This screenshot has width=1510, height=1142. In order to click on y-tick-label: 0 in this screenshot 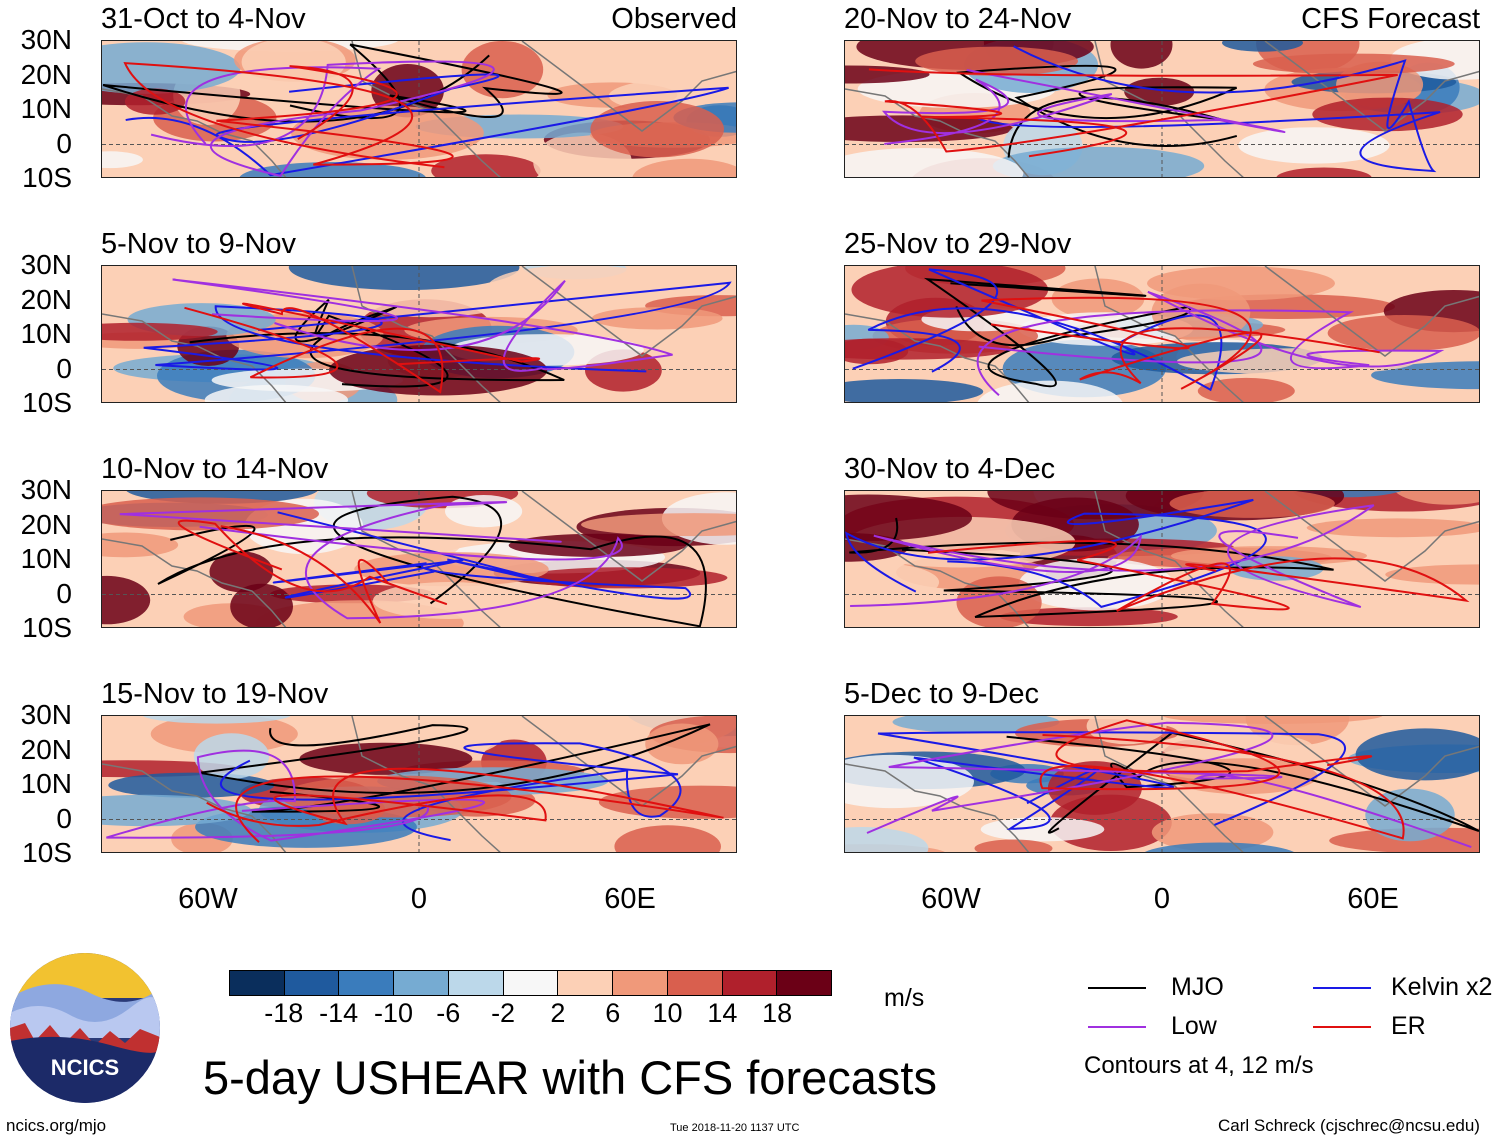, I will do `click(64, 593)`.